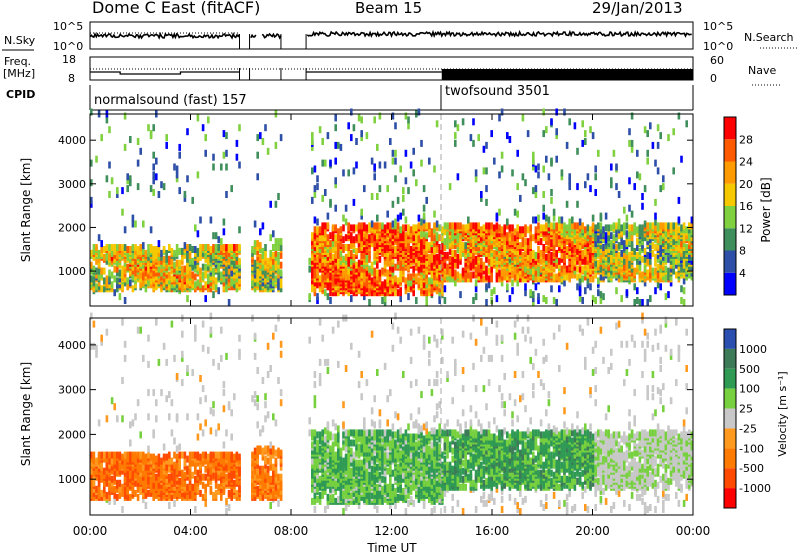 This screenshot has height=554, width=800. What do you see at coordinates (391, 69) in the screenshot?
I see `freq-panel: Freq. [MHz] 18 8 60 0 Nave` at bounding box center [391, 69].